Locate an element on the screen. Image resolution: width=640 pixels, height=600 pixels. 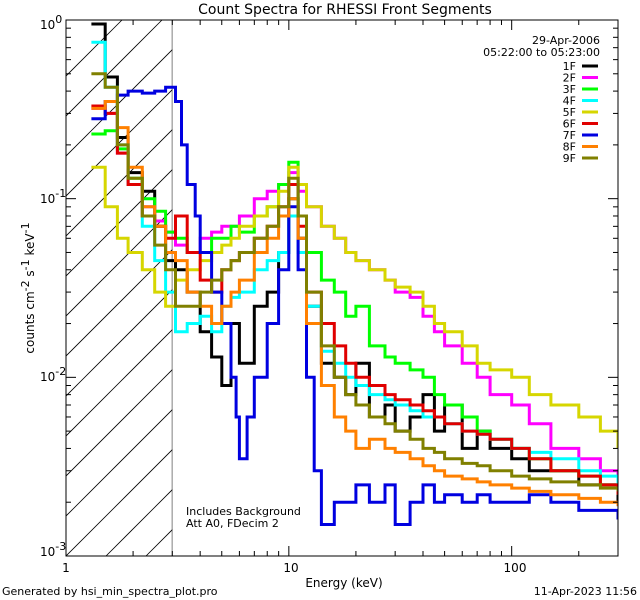
annotation-attenuator: Att A0, FDecim 2 is located at coordinates (232, 523).